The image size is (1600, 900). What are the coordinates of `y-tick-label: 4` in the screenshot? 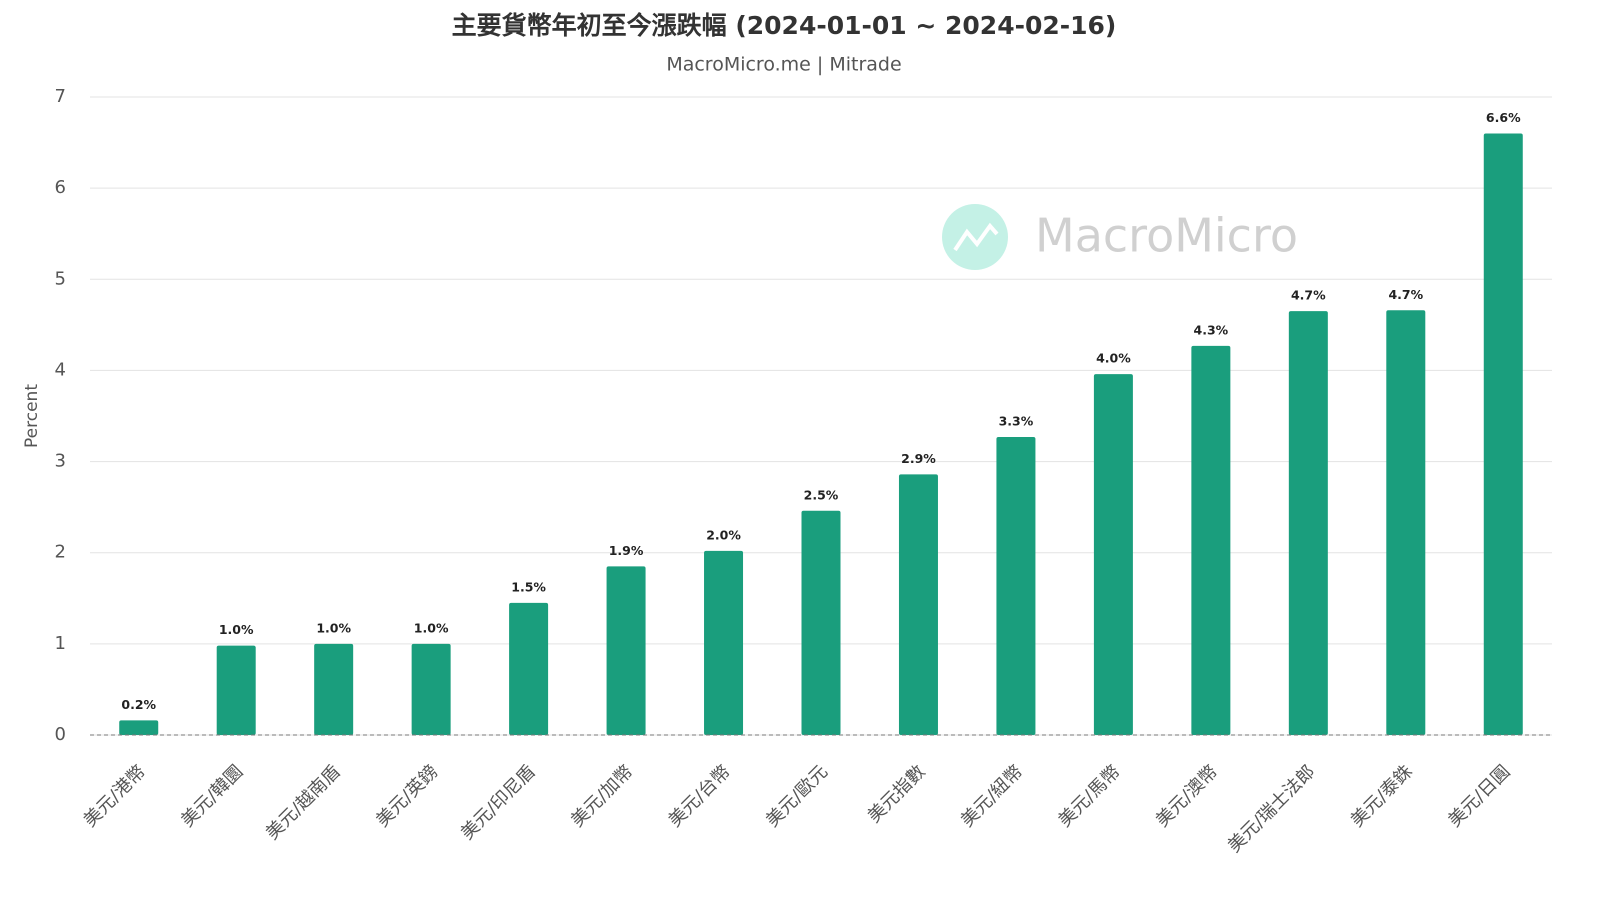 It's located at (60, 369).